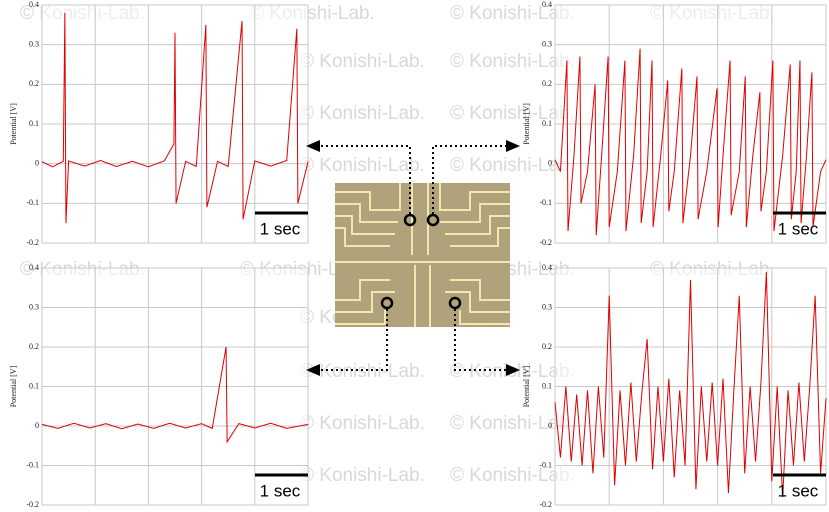 The height and width of the screenshot is (512, 829). I want to click on arrowheads, so click(413, 258).